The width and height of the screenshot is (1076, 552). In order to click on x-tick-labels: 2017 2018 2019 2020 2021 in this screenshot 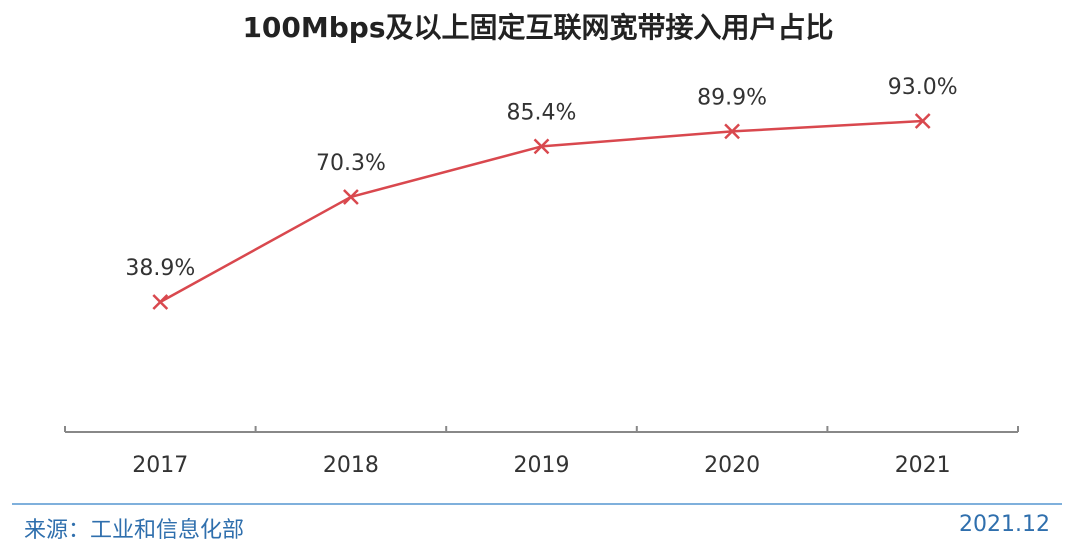, I will do `click(541, 465)`.